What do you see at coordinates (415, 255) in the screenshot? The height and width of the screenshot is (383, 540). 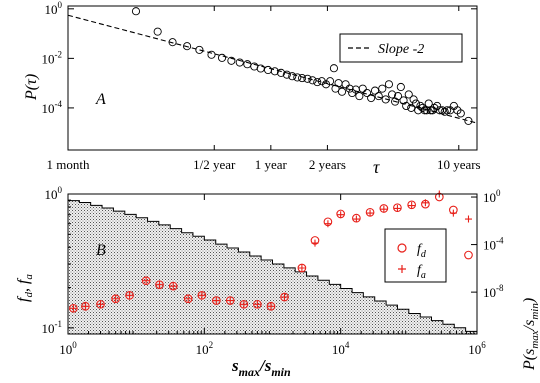 I see `panel-b-legend-box` at bounding box center [415, 255].